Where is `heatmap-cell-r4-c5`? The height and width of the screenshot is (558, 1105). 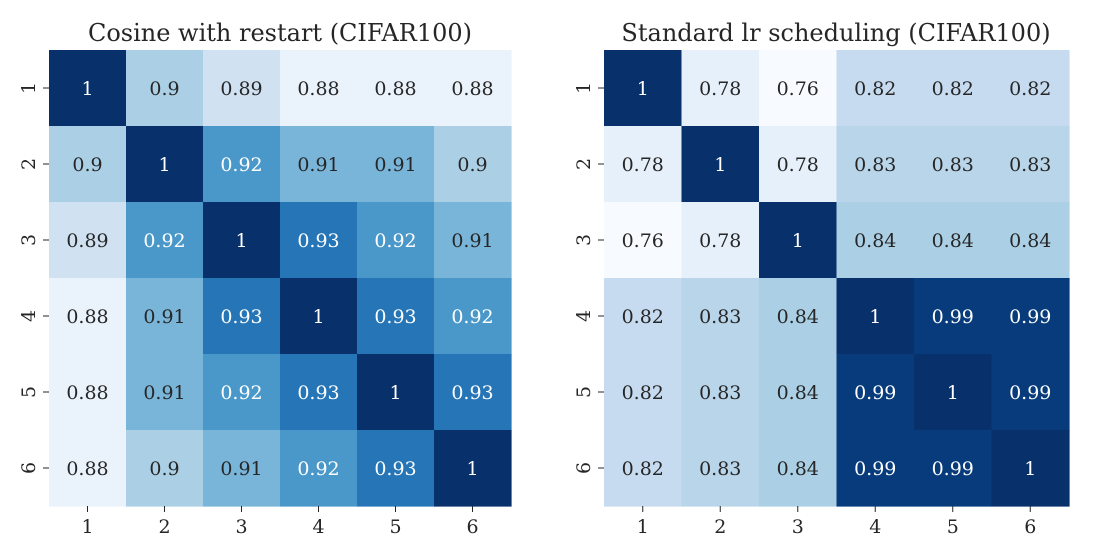
heatmap-cell-r4-c5 is located at coordinates (396, 316).